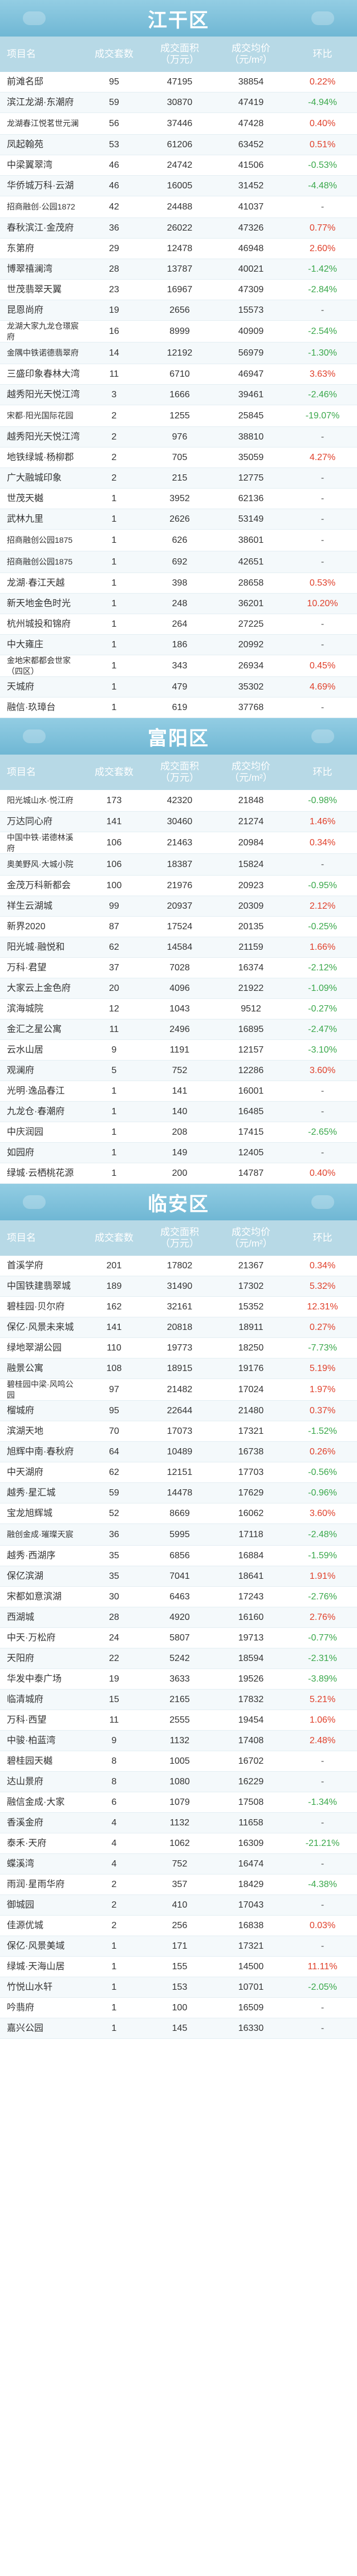 Image resolution: width=357 pixels, height=2576 pixels. Describe the element at coordinates (322, 353) in the screenshot. I see `cell-ratio: -1.30%` at that location.